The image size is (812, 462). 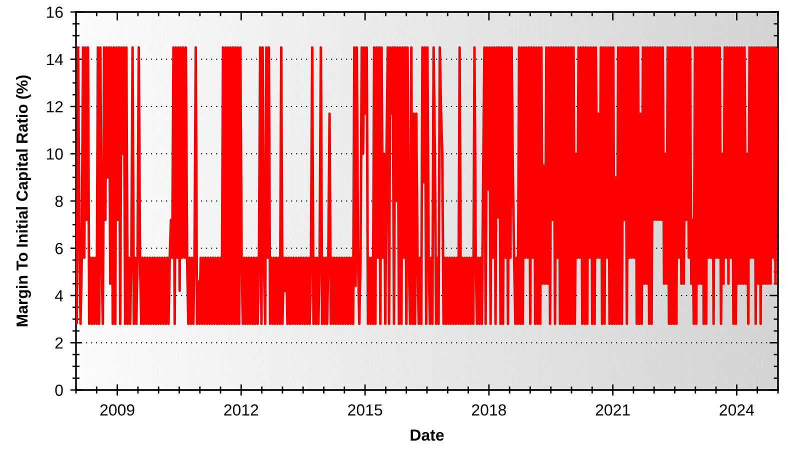 I want to click on y-tick-label: 8, so click(x=59, y=201).